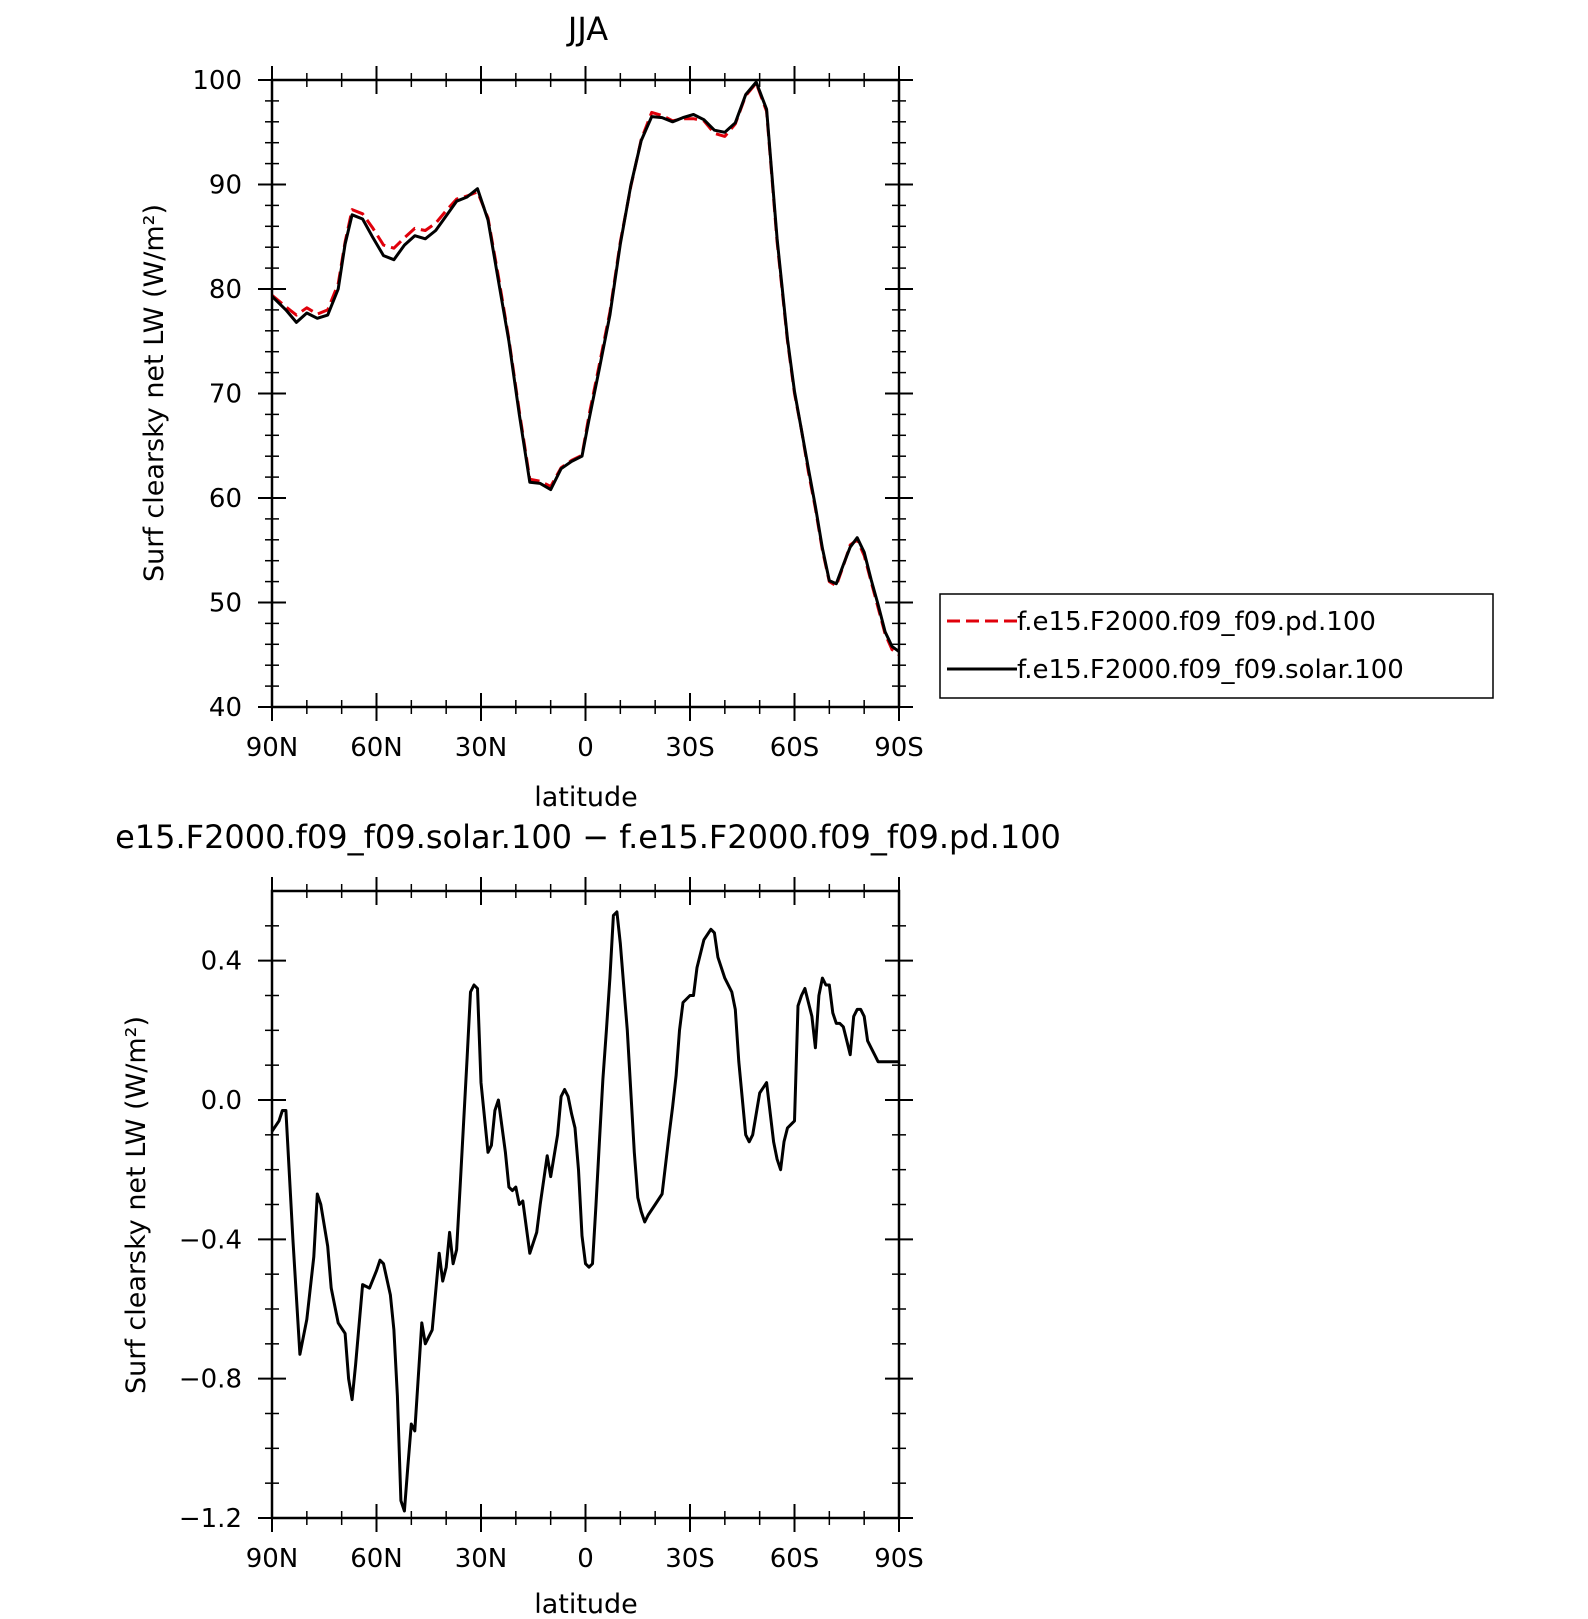 This screenshot has height=1619, width=1588. I want to click on bottom-x-tick-label: 30N, so click(481, 1559).